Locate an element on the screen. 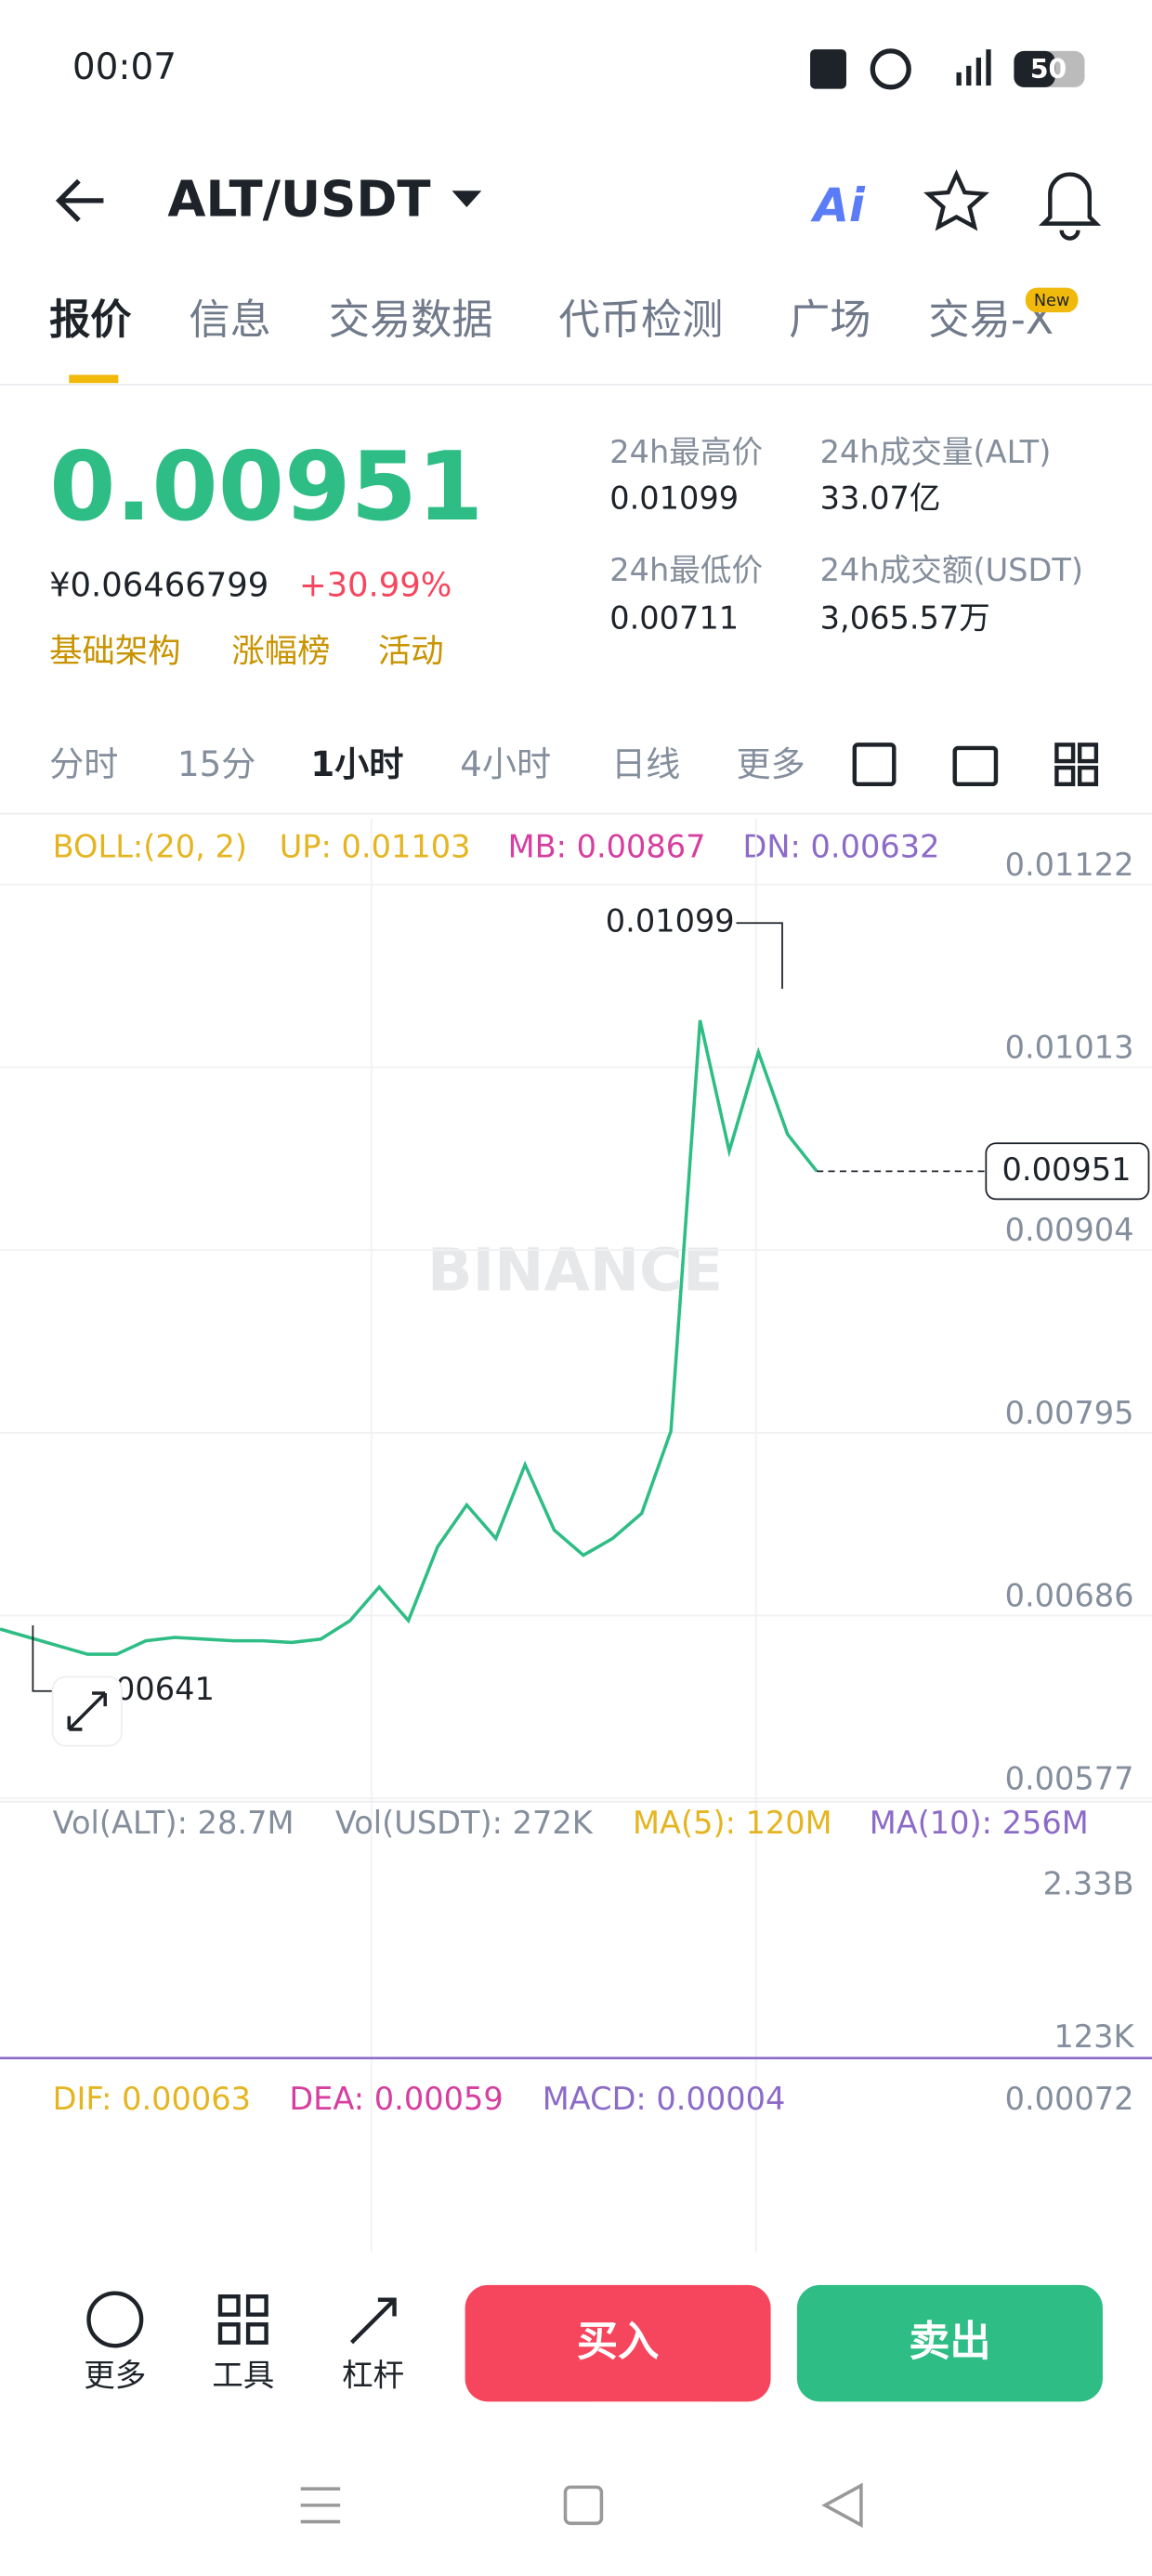 This screenshot has width=1152, height=2576. intervals: 分时 15分 1小时 4小时 日线 更多 is located at coordinates (427, 764).